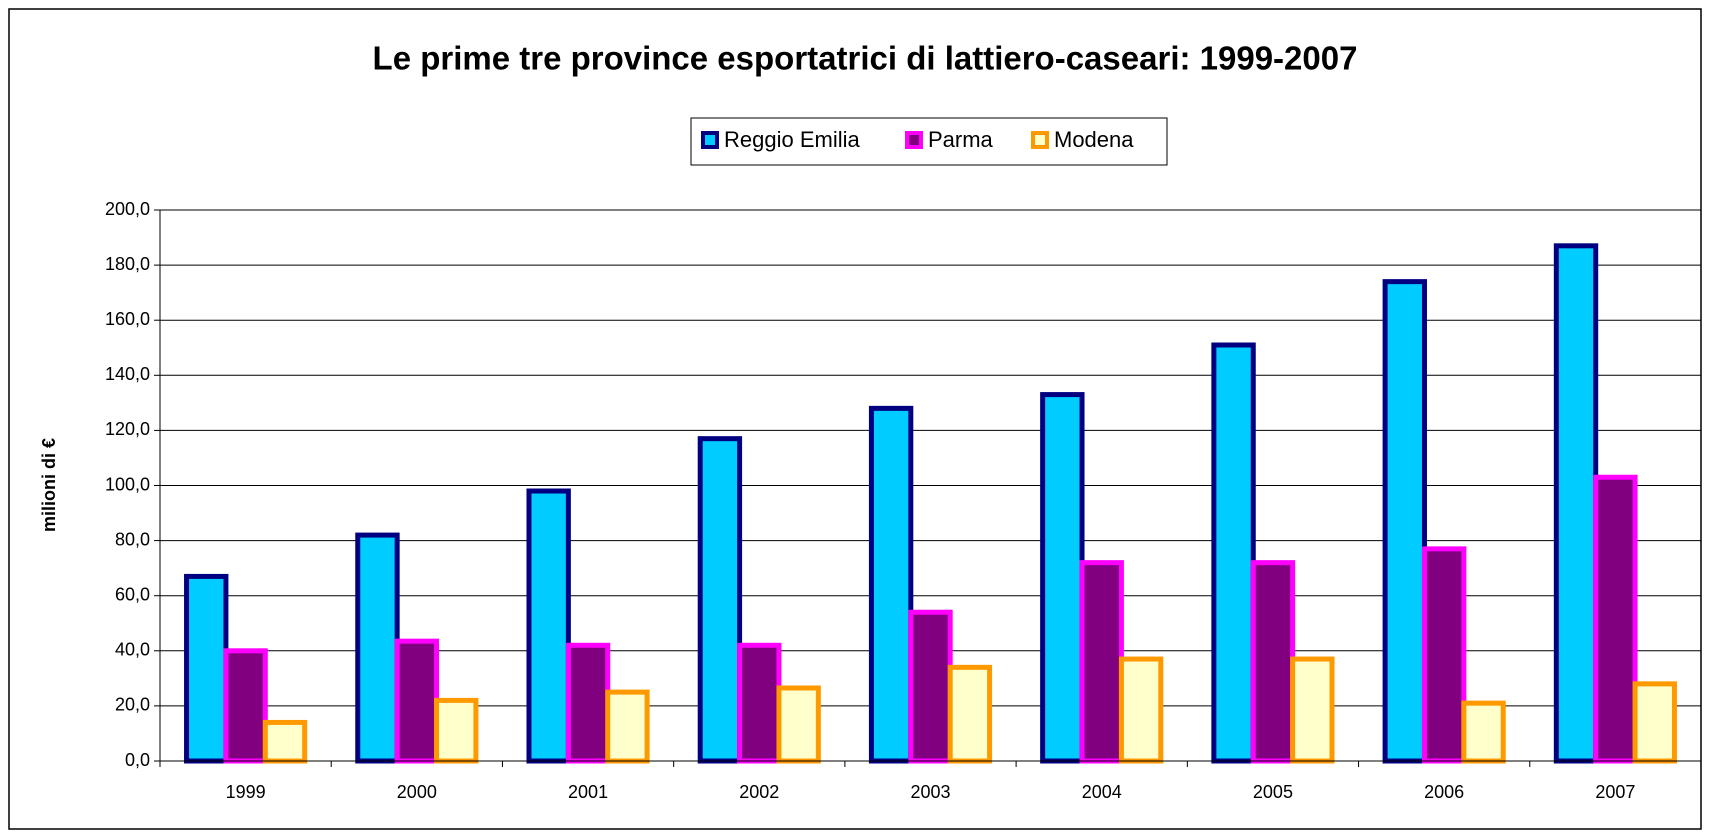 The width and height of the screenshot is (1710, 836). Describe the element at coordinates (588, 792) in the screenshot. I see `x-tick-label: 2001` at that location.